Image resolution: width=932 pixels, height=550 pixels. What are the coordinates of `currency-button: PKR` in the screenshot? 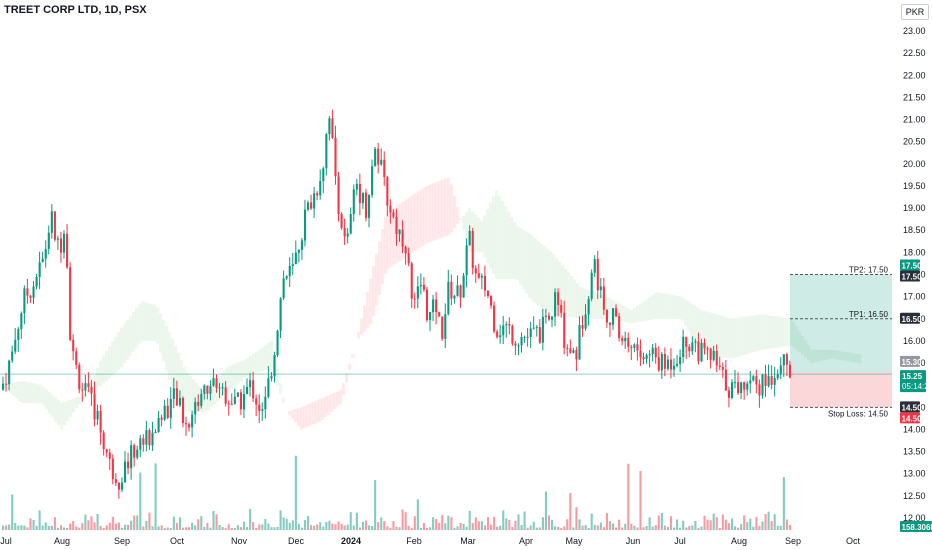 It's located at (915, 12).